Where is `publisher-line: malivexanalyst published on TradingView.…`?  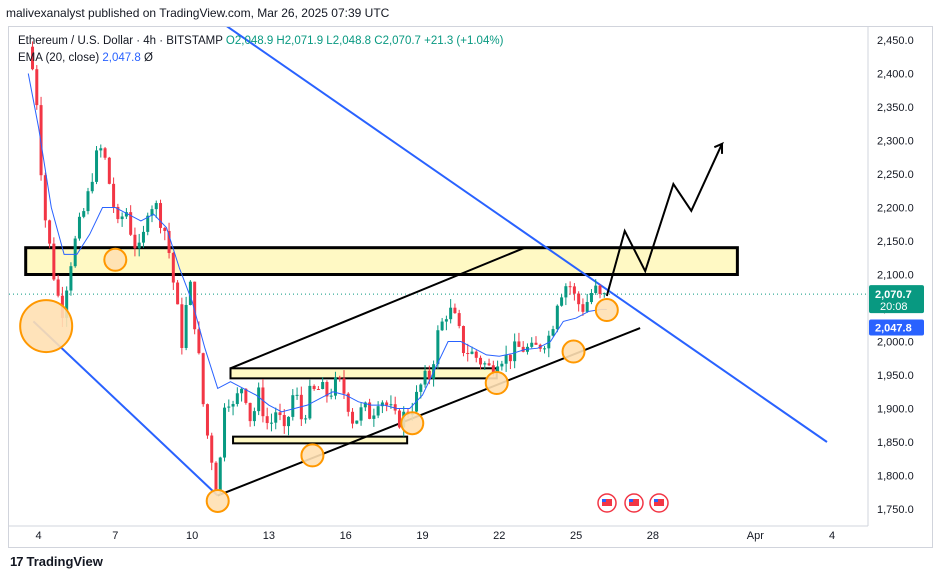
publisher-line: malivexanalyst published on TradingView.… is located at coordinates (198, 13).